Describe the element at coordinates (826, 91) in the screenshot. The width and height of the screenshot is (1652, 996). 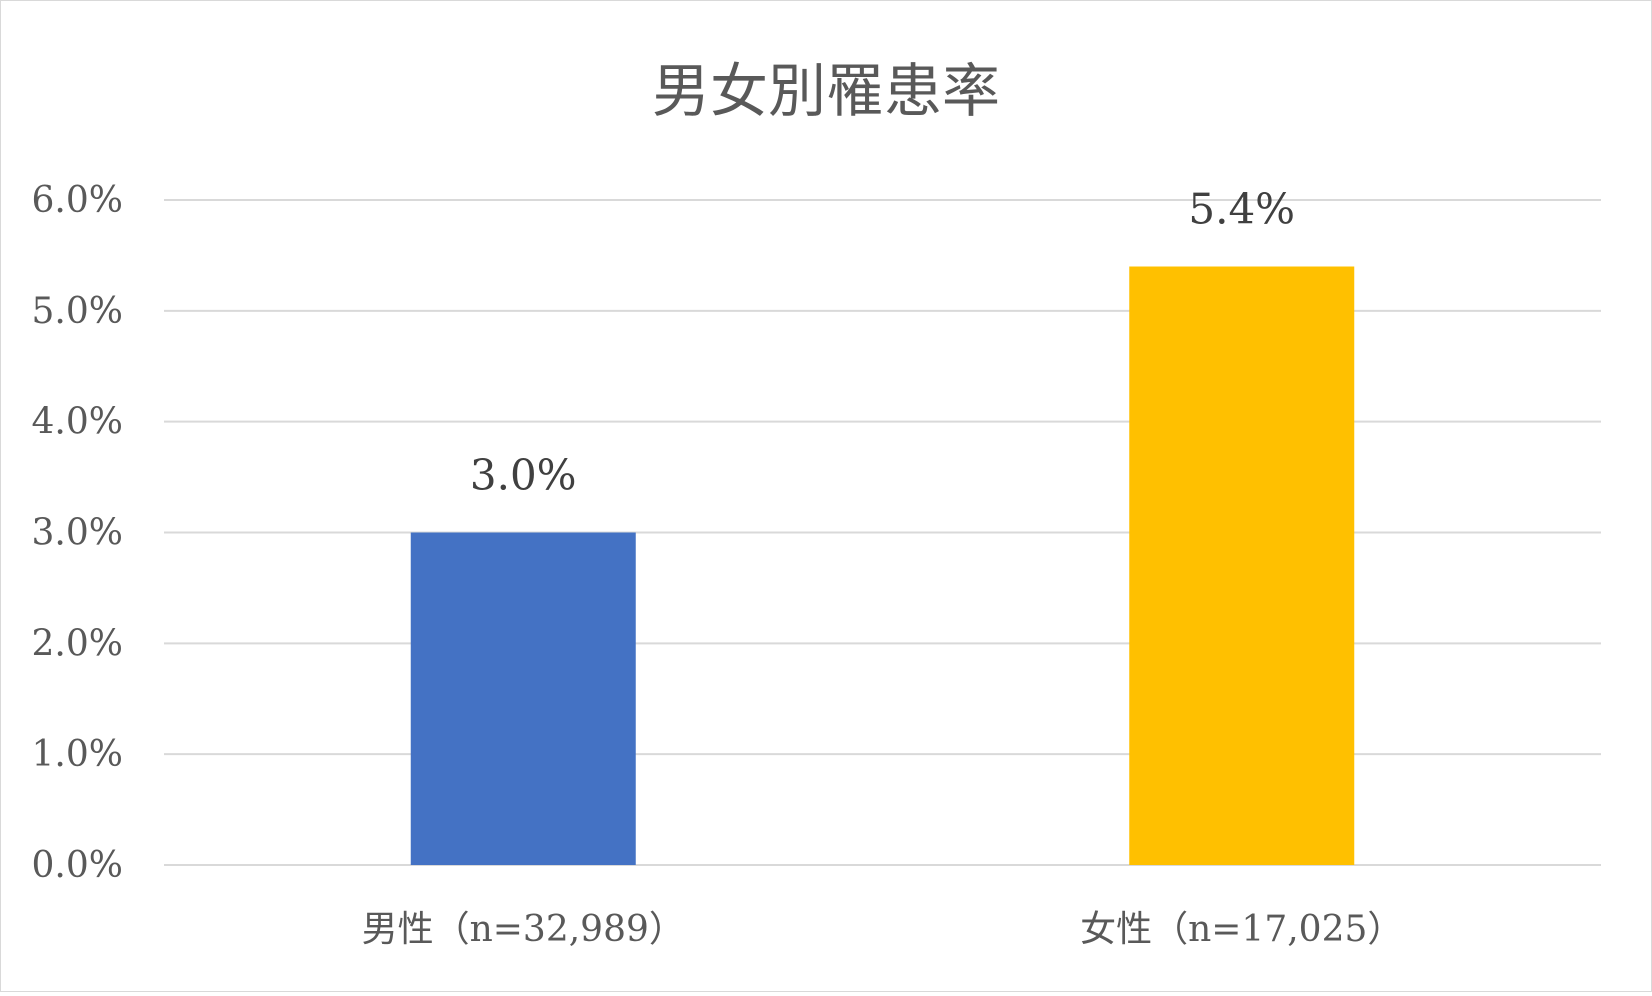
I see `chart-title: 男女別罹患率` at that location.